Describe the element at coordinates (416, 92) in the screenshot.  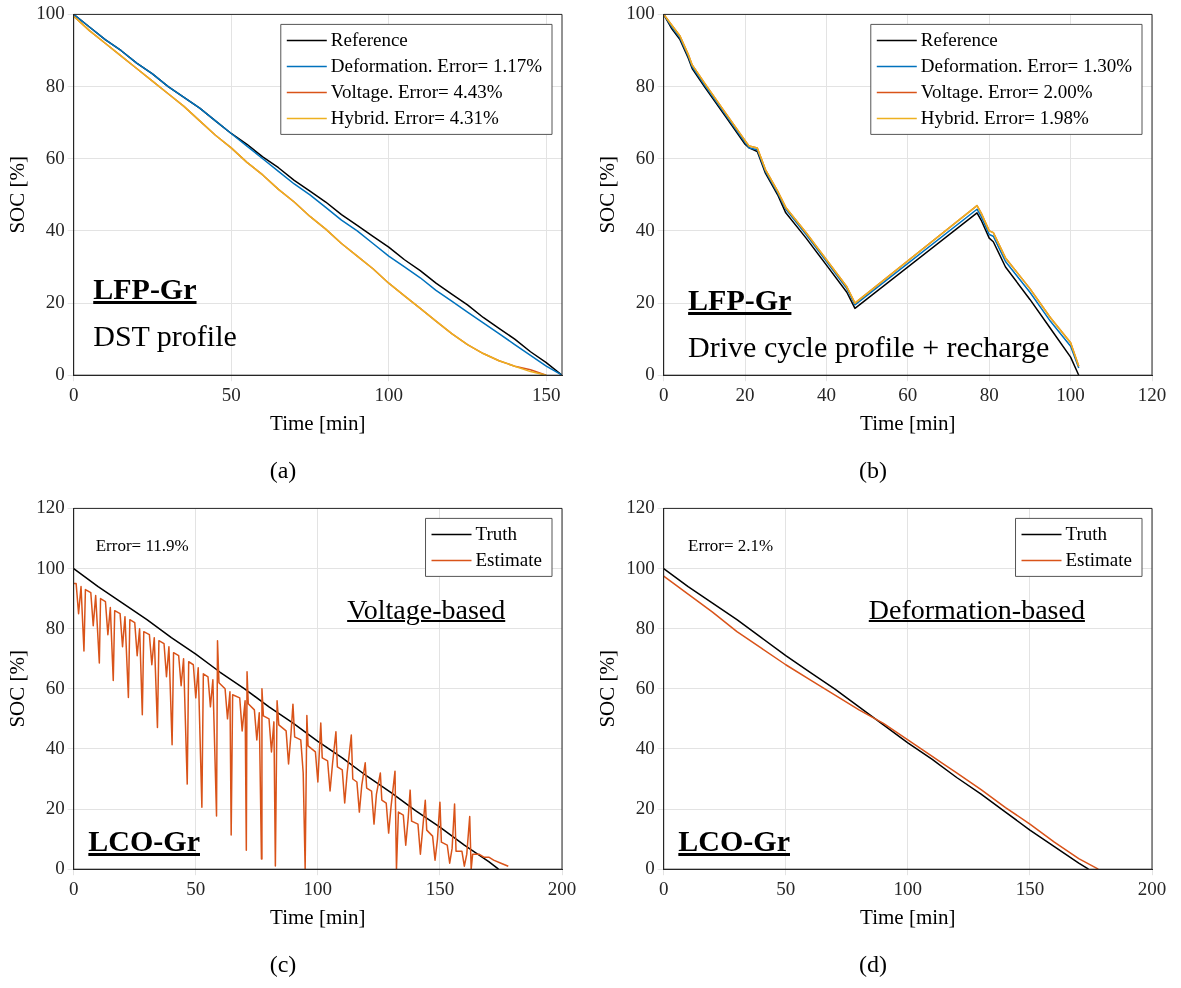
I see `legend-label: Voltage. Error= 4.43%` at that location.